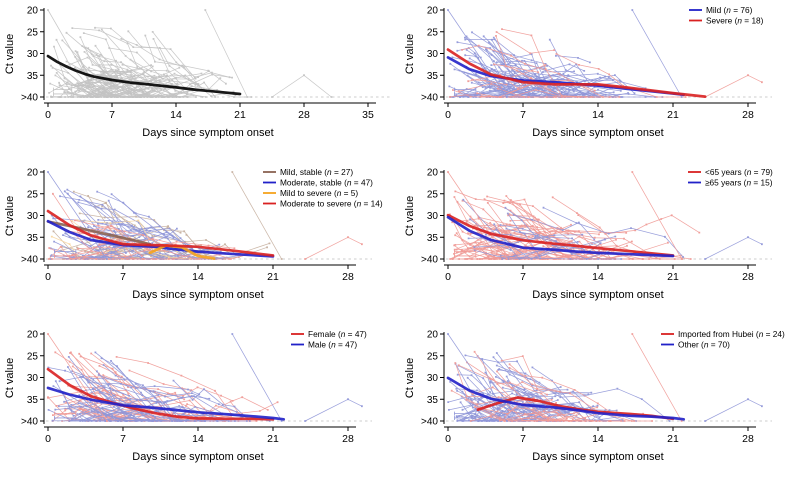  What do you see at coordinates (326, 183) in the screenshot?
I see `svg-text: Moderate, stable (n = 47)` at bounding box center [326, 183].